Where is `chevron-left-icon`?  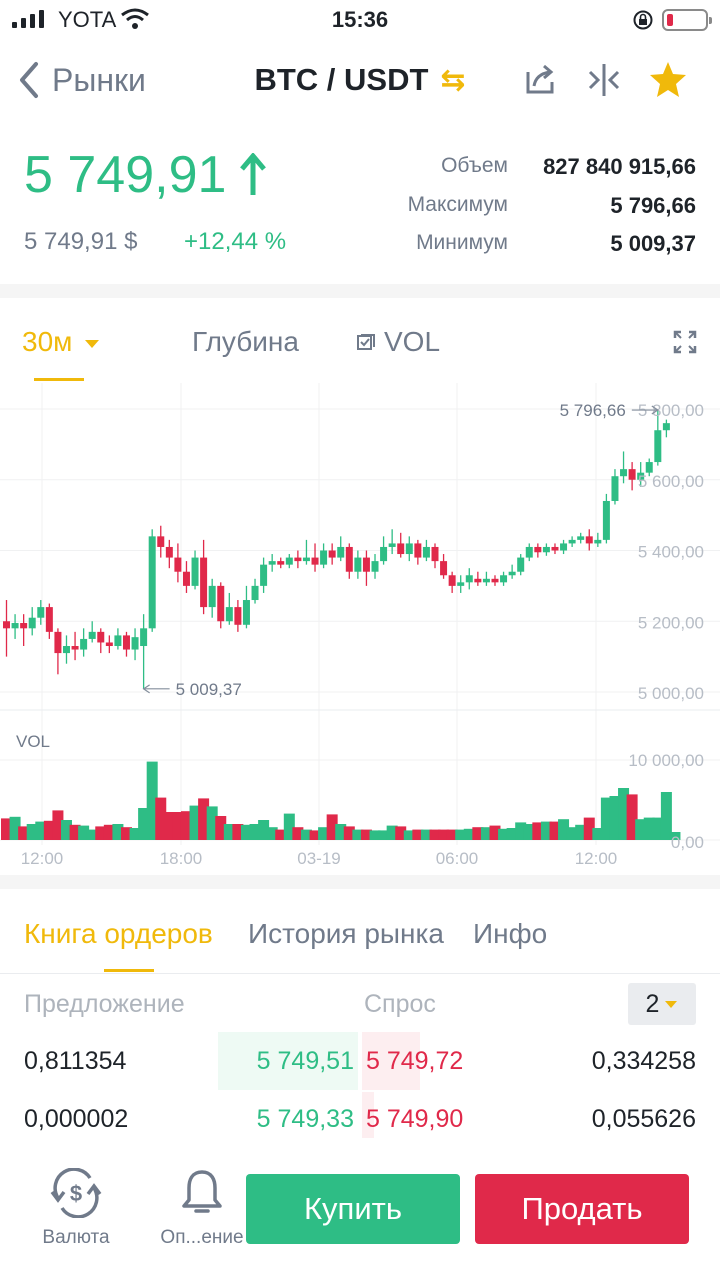 chevron-left-icon is located at coordinates (29, 80).